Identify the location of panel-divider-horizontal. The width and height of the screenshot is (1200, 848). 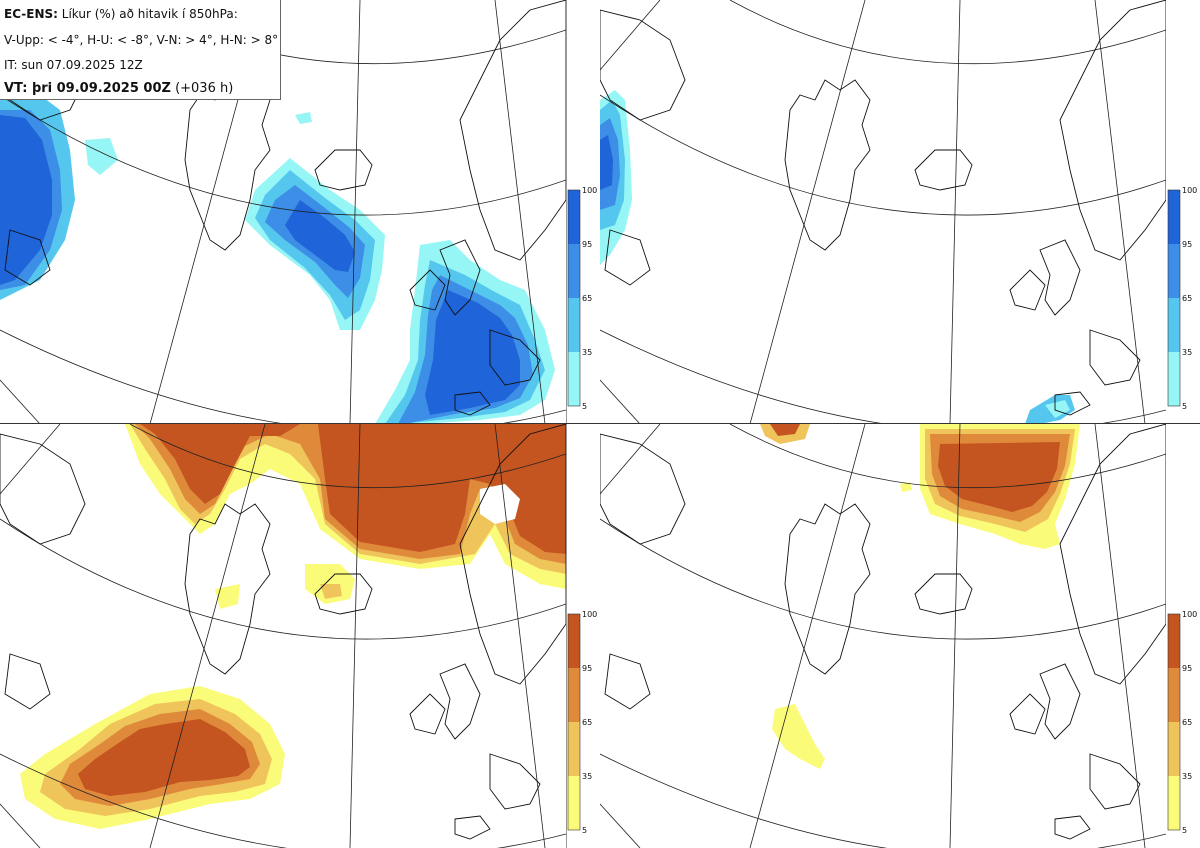
(600, 423).